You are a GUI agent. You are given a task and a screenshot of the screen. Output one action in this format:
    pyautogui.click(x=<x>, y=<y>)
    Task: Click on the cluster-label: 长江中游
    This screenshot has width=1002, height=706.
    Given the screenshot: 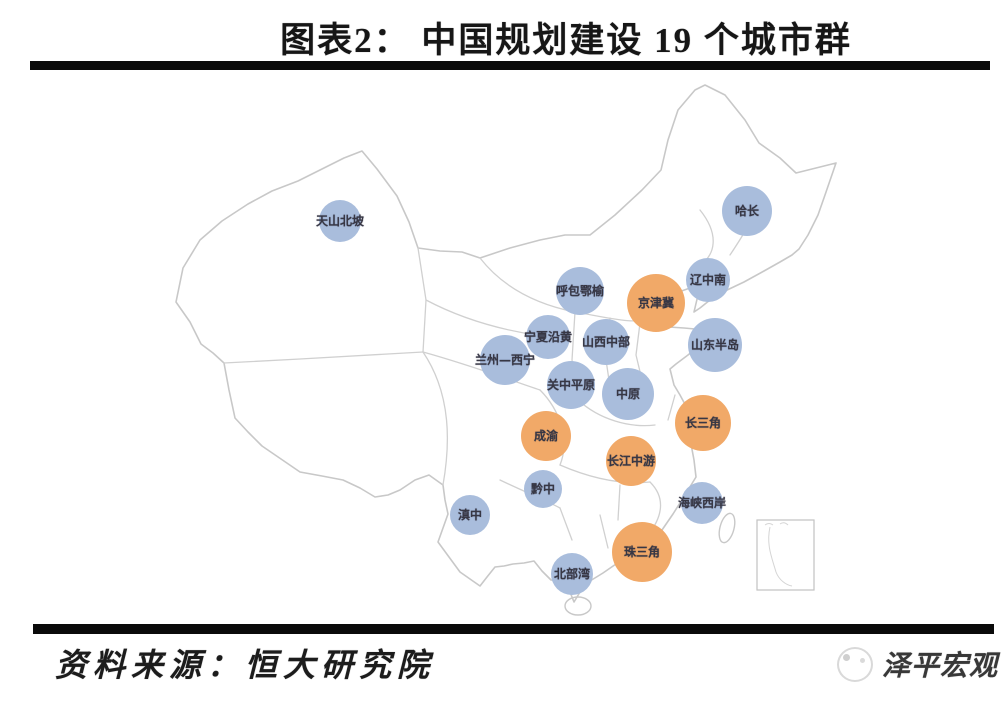 What is the action you would take?
    pyautogui.click(x=631, y=461)
    